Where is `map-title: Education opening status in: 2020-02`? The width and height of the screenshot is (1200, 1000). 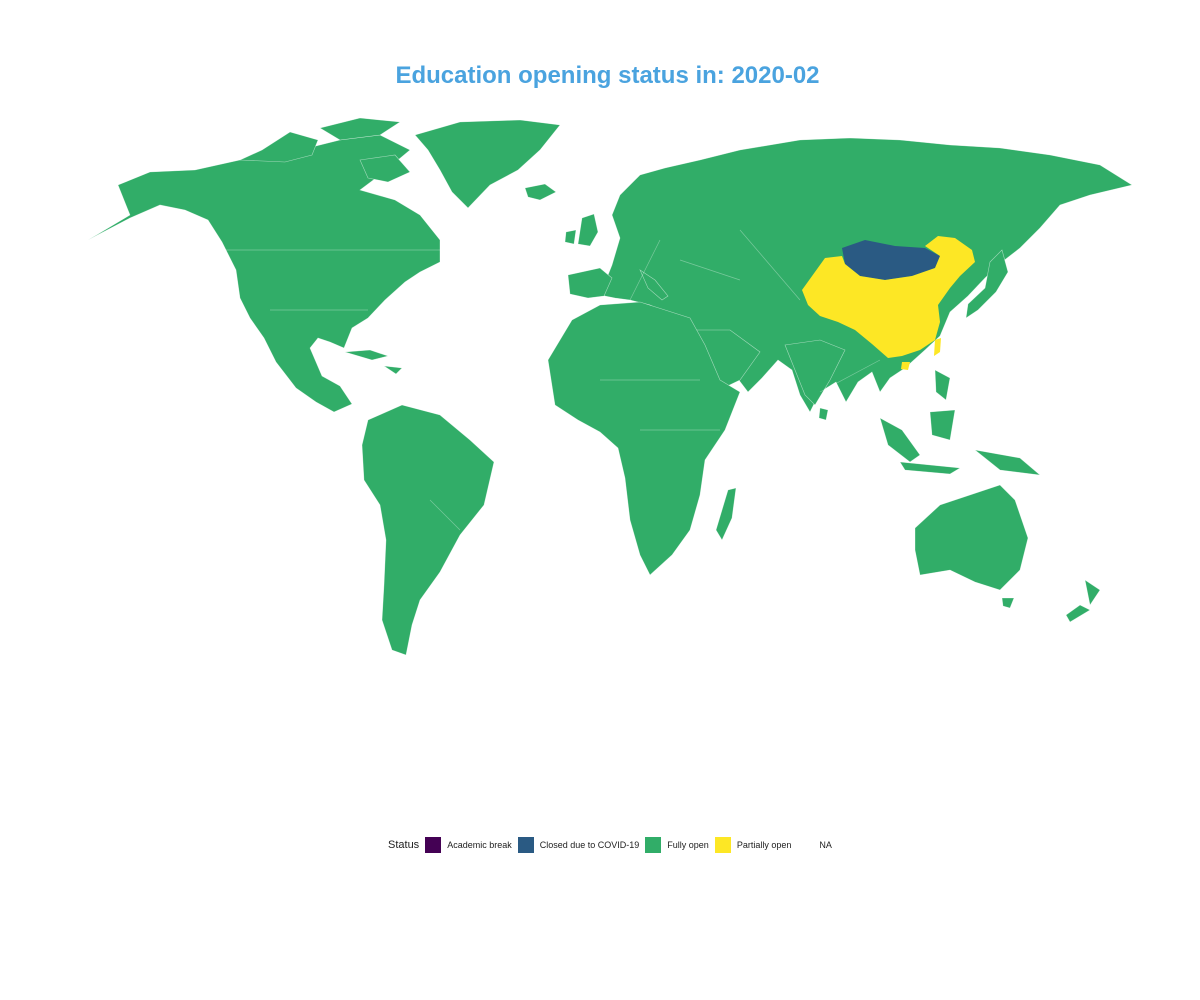
map-title: Education opening status in: 2020-02 is located at coordinates (607, 75).